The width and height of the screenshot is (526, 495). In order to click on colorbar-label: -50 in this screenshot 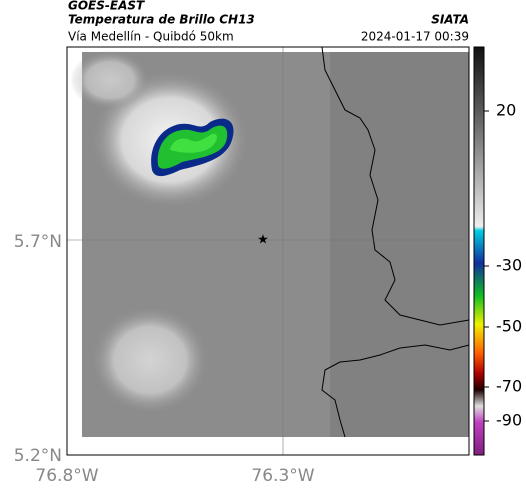, I will do `click(509, 326)`.